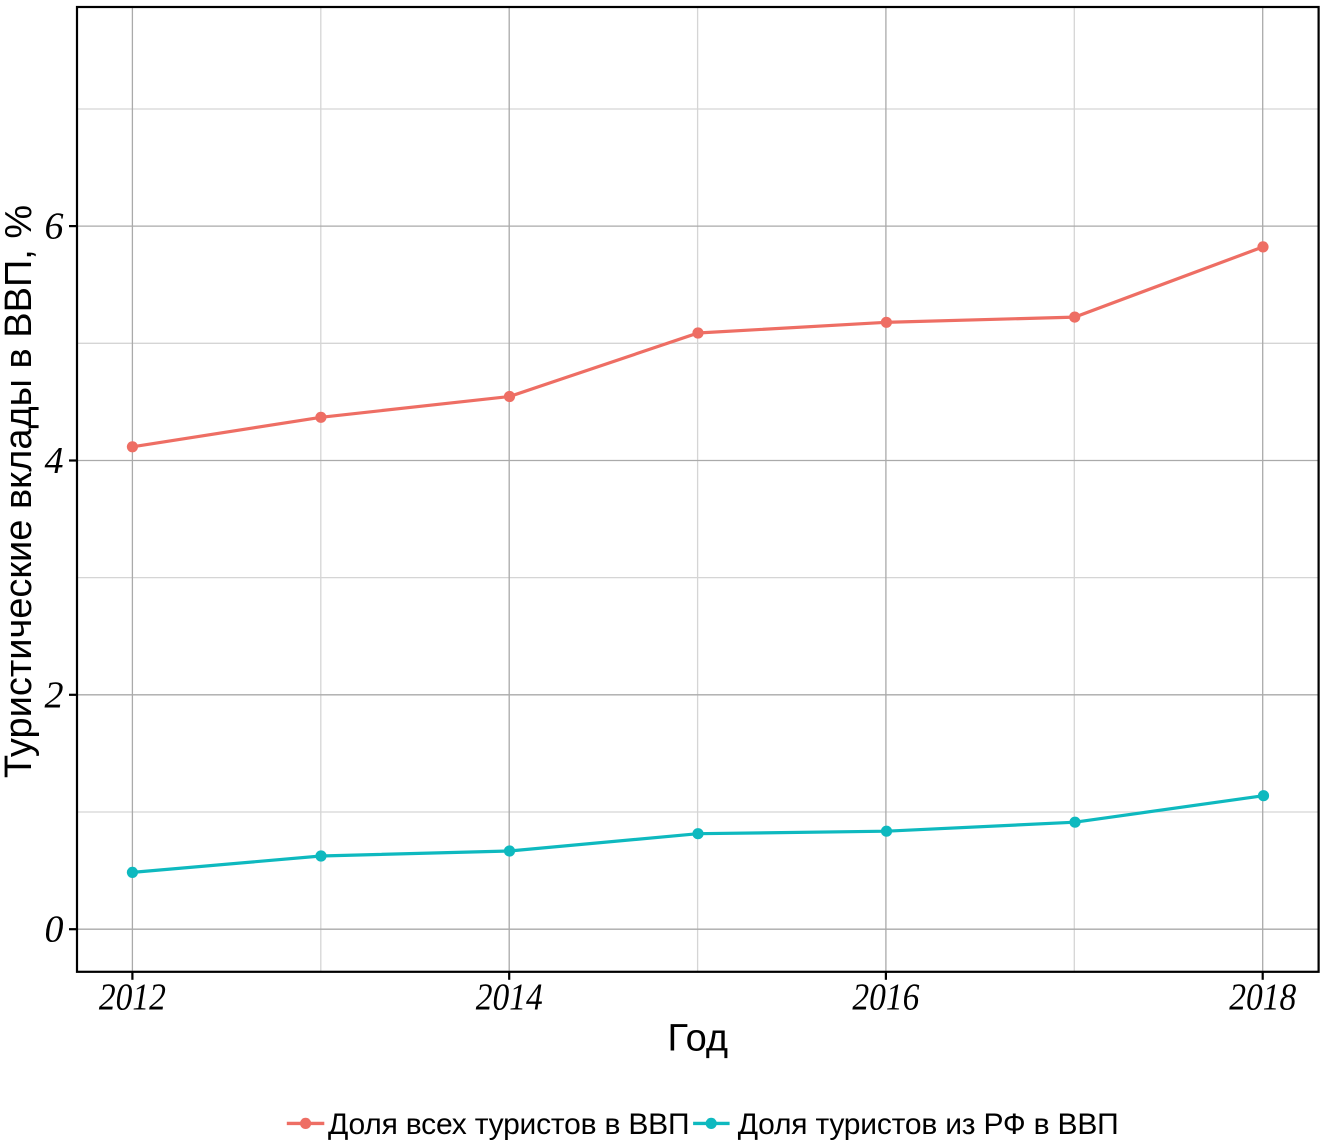 This screenshot has height=1144, width=1328. What do you see at coordinates (132, 998) in the screenshot?
I see `svg-text: 2012` at bounding box center [132, 998].